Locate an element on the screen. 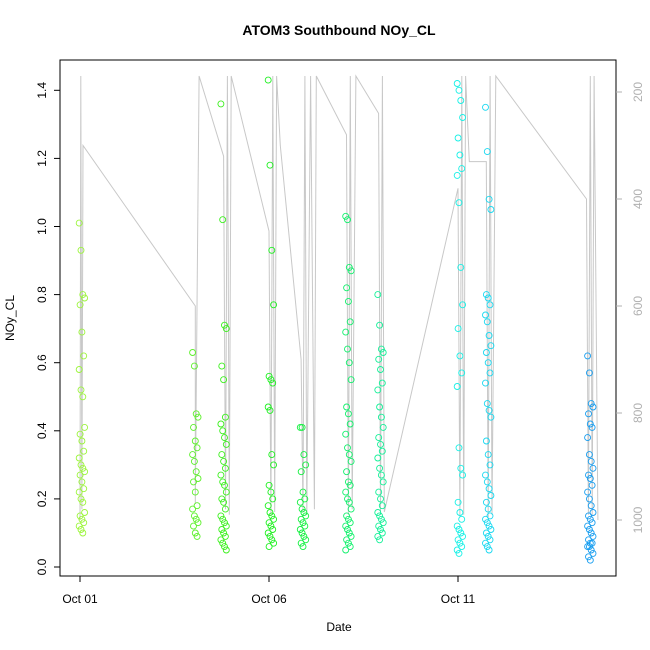  x-axis: Oct 01 Oct 06 Oct 11 is located at coordinates (269, 590).